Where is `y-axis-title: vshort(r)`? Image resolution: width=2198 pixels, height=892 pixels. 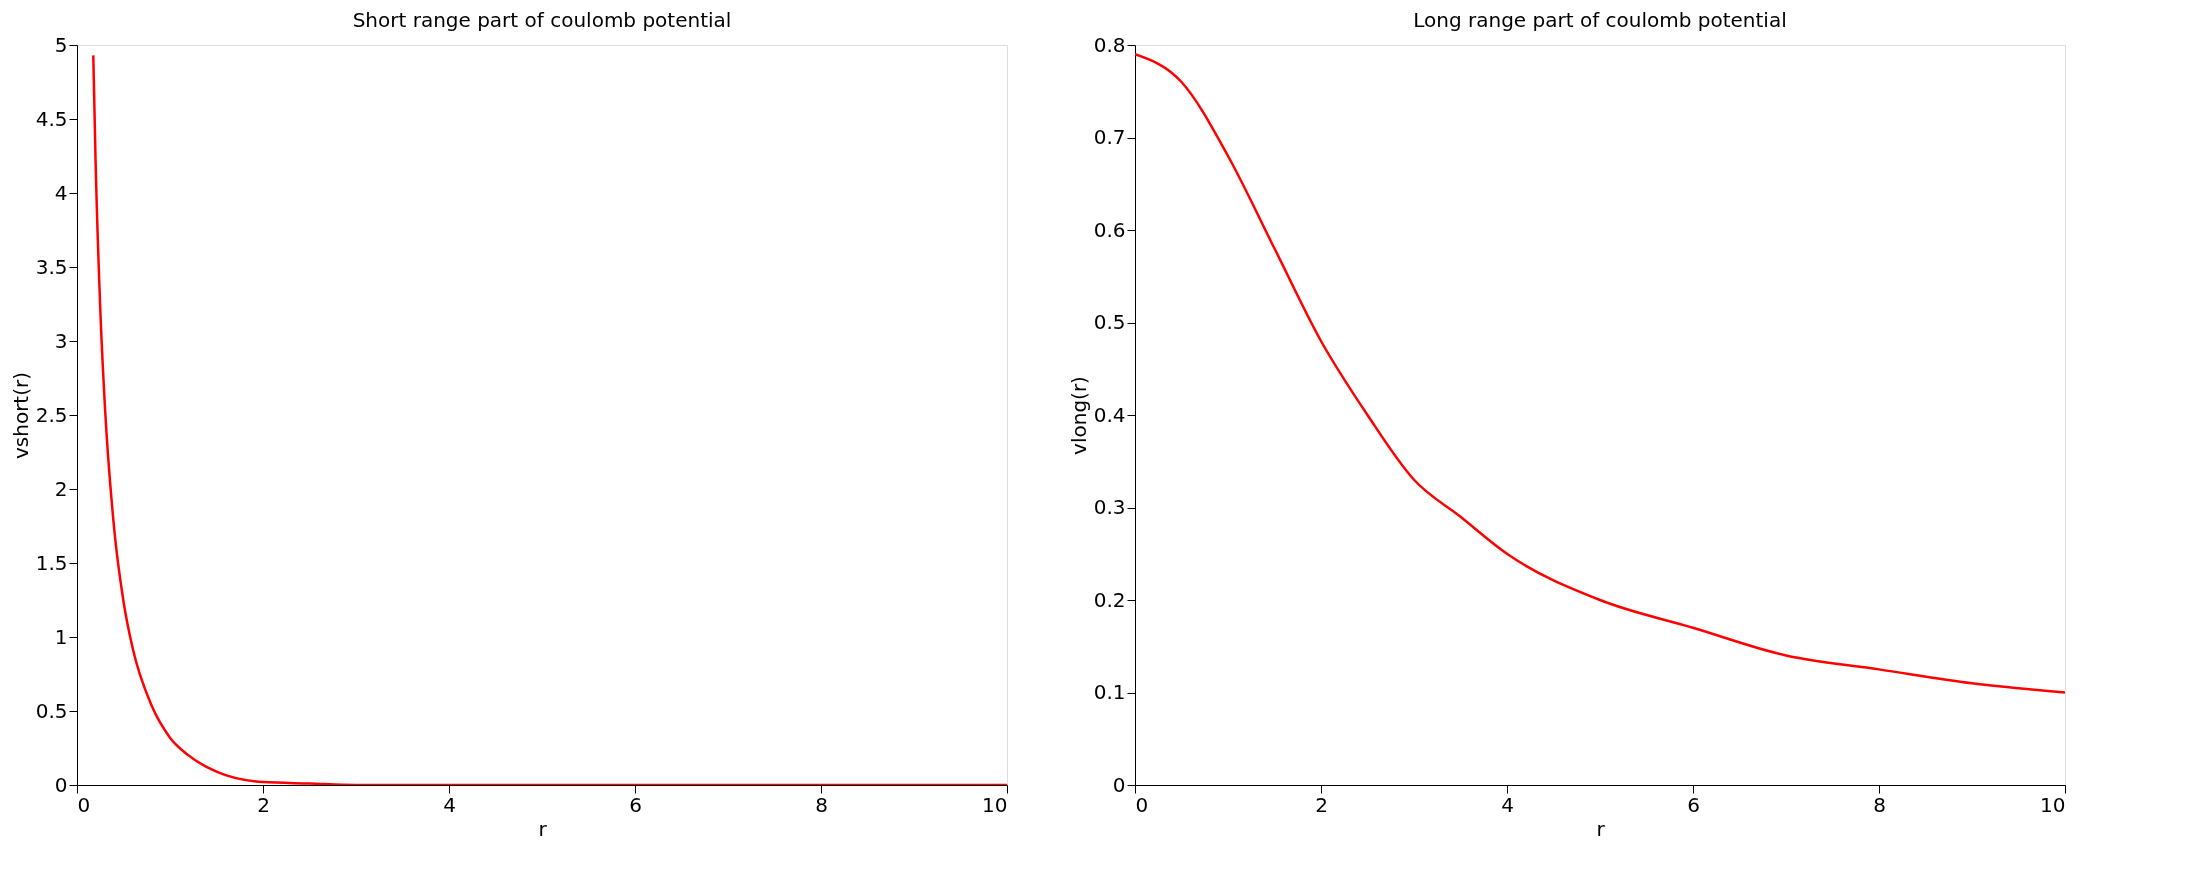 y-axis-title: vshort(r) is located at coordinates (20, 415).